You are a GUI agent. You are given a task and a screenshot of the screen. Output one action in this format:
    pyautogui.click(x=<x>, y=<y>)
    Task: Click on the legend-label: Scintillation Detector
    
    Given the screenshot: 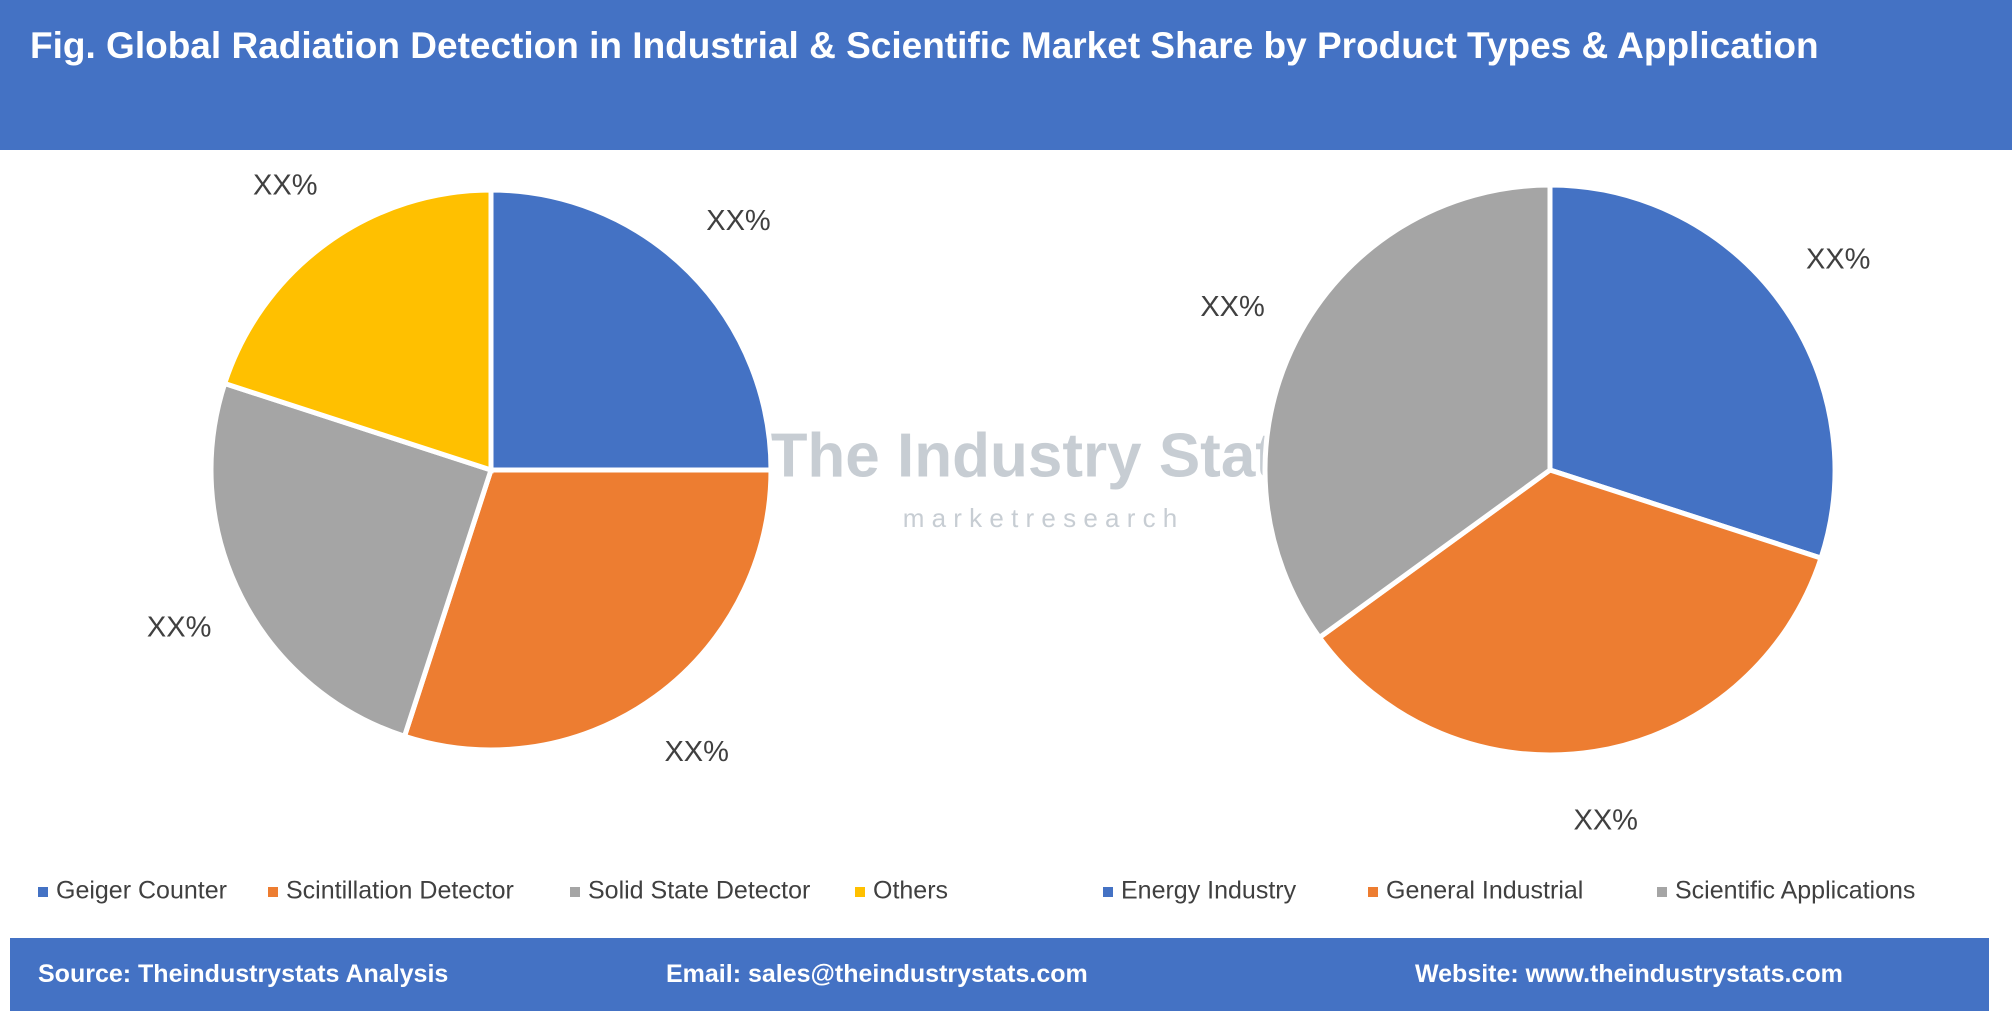 What is the action you would take?
    pyautogui.click(x=400, y=891)
    